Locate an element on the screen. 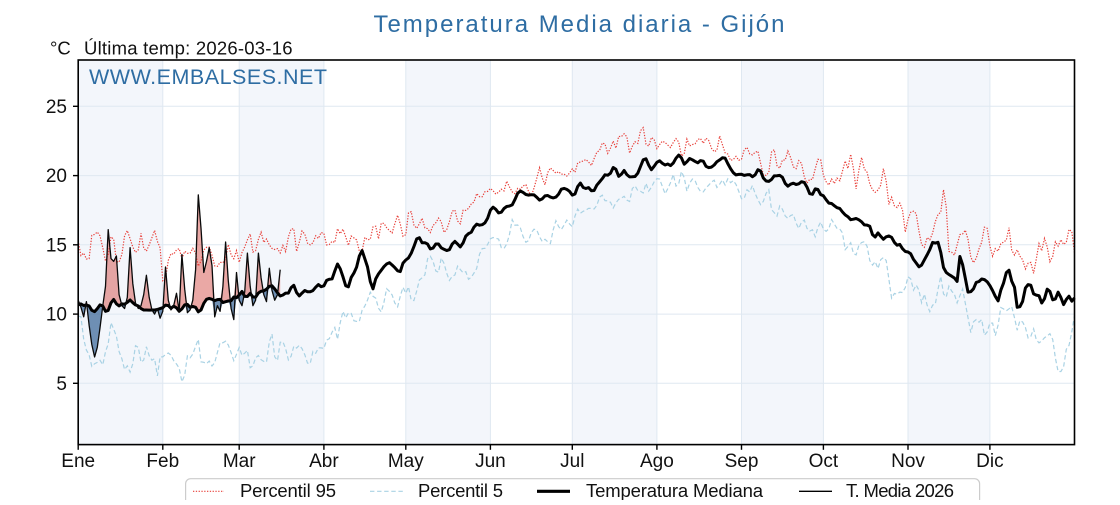 The height and width of the screenshot is (505, 1120). svg-text: WWW.EMBALSES.NET is located at coordinates (208, 77).